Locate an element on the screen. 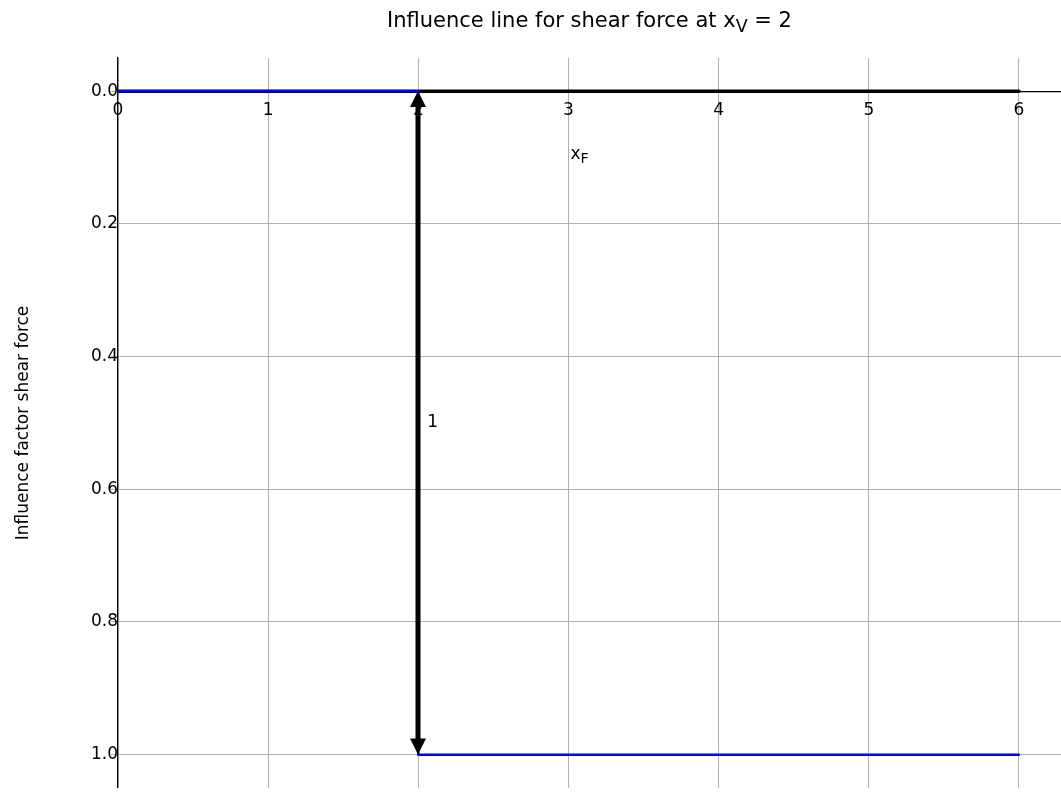 Image resolution: width=1061 pixels, height=801 pixels. y-tick-label: 0.0 is located at coordinates (104, 89).